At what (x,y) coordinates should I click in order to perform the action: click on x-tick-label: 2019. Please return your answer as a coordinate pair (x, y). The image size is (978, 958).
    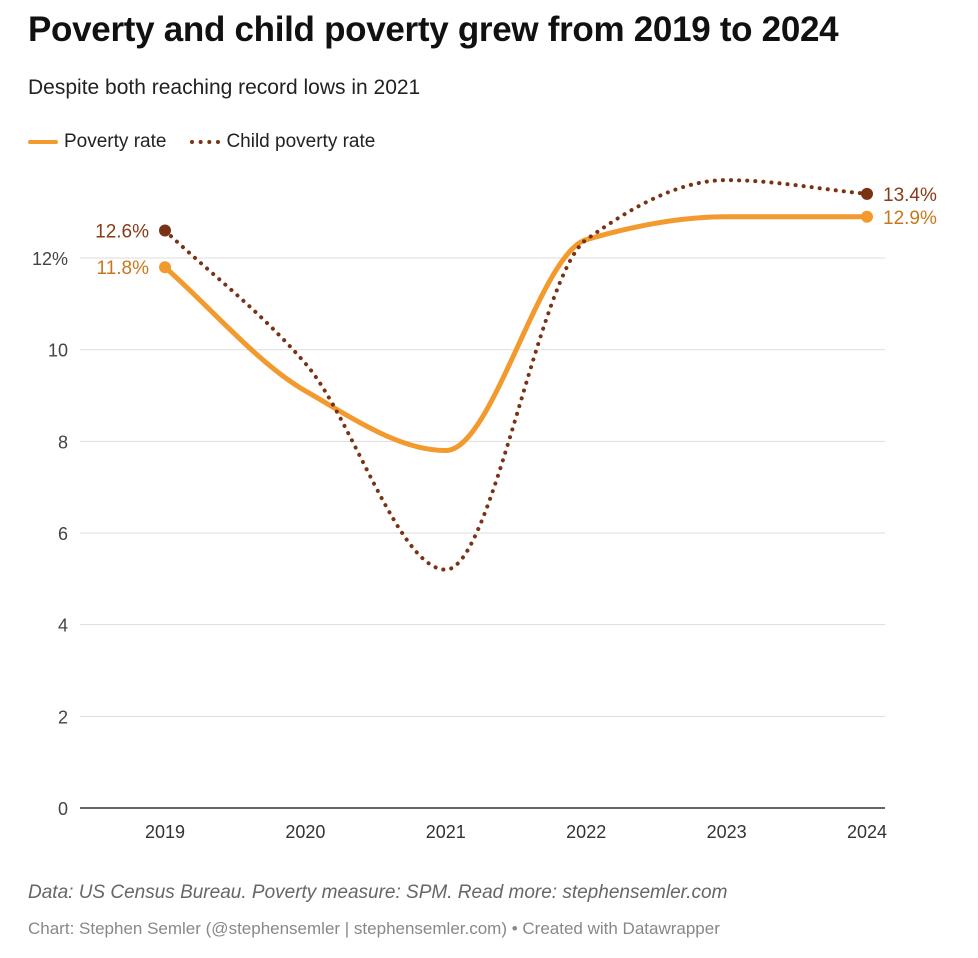
    Looking at the image, I should click on (165, 832).